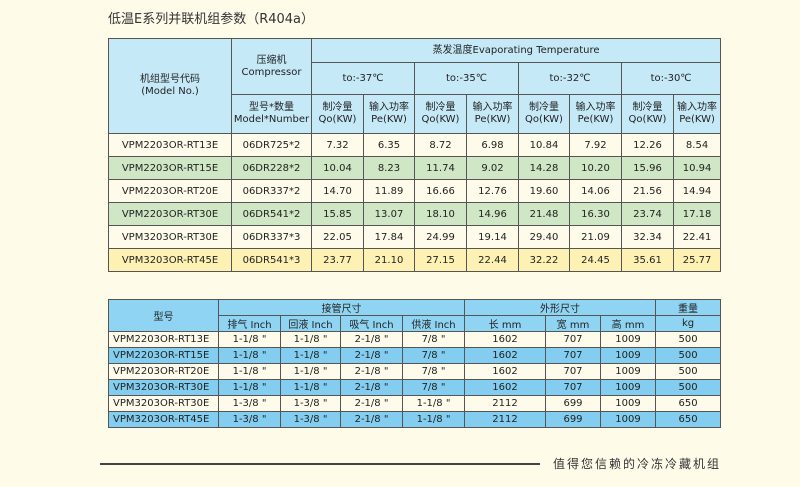  Describe the element at coordinates (492, 191) in the screenshot. I see `table-cell: 12.76` at that location.